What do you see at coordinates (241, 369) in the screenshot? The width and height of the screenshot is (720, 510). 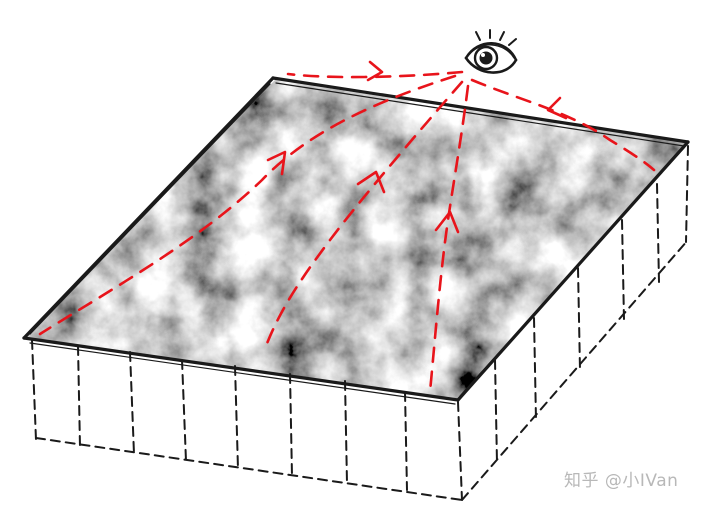 I see `surface-edge-front` at bounding box center [241, 369].